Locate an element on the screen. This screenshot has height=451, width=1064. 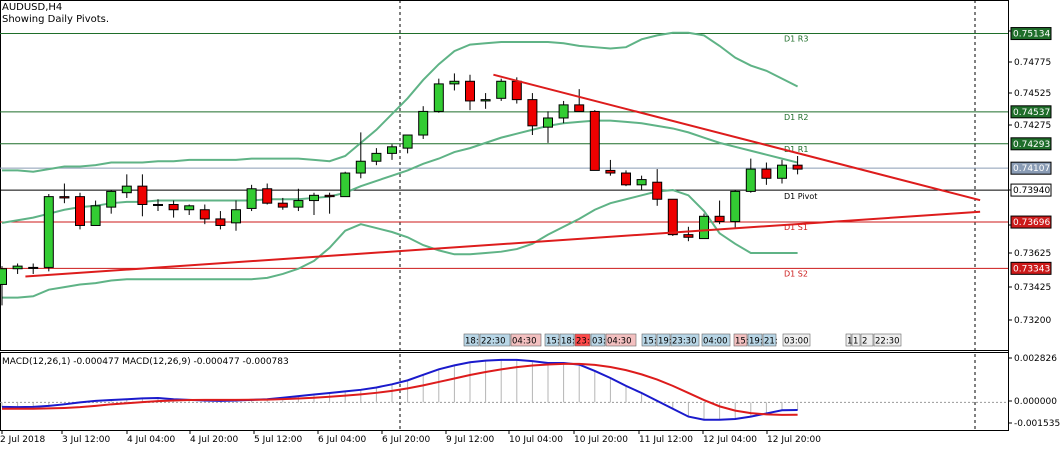
session-box-label: 04:00 is located at coordinates (715, 342).